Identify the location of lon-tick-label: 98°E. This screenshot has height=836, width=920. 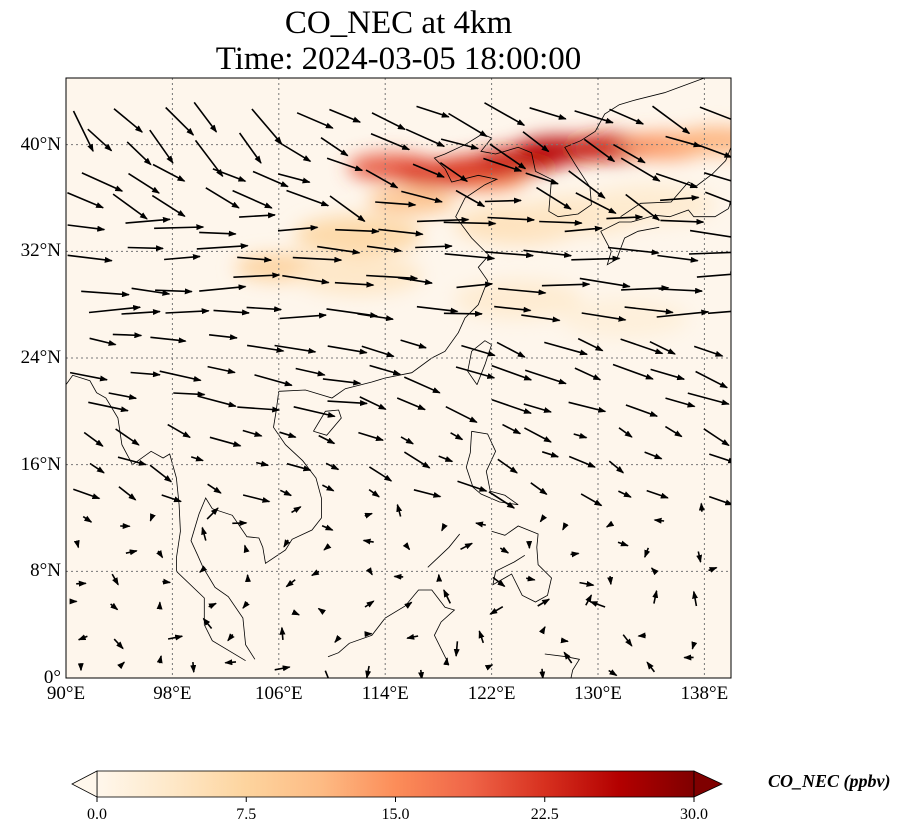
(172, 693).